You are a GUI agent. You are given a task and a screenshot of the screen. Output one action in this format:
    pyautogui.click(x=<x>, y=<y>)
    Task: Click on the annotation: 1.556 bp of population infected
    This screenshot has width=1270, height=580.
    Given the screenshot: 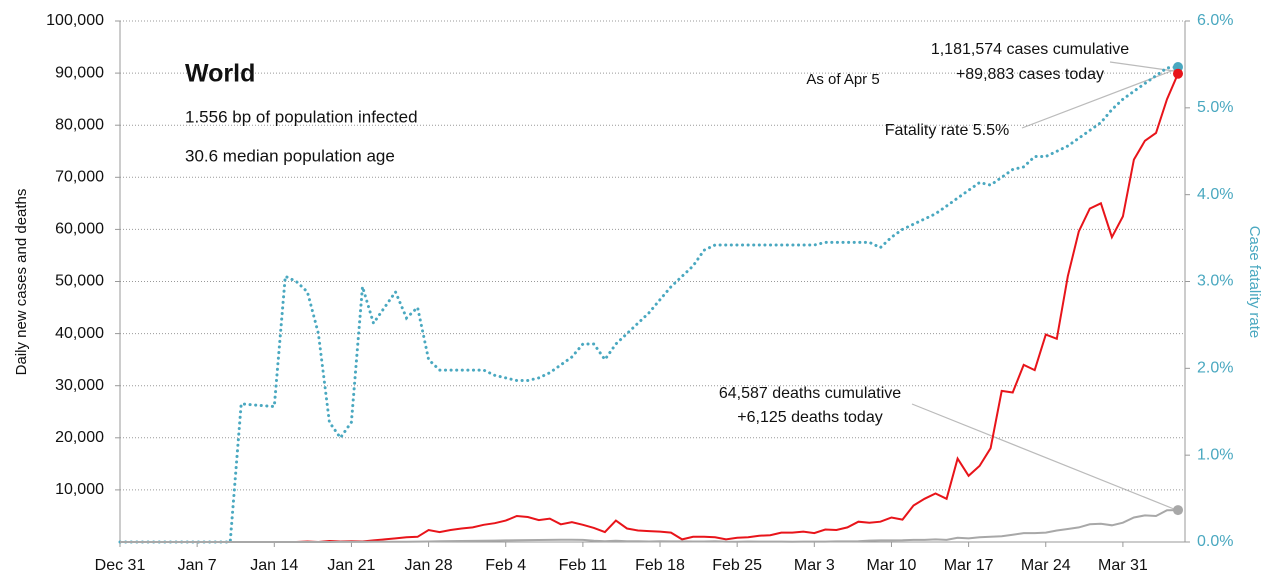 What is the action you would take?
    pyautogui.click(x=301, y=116)
    